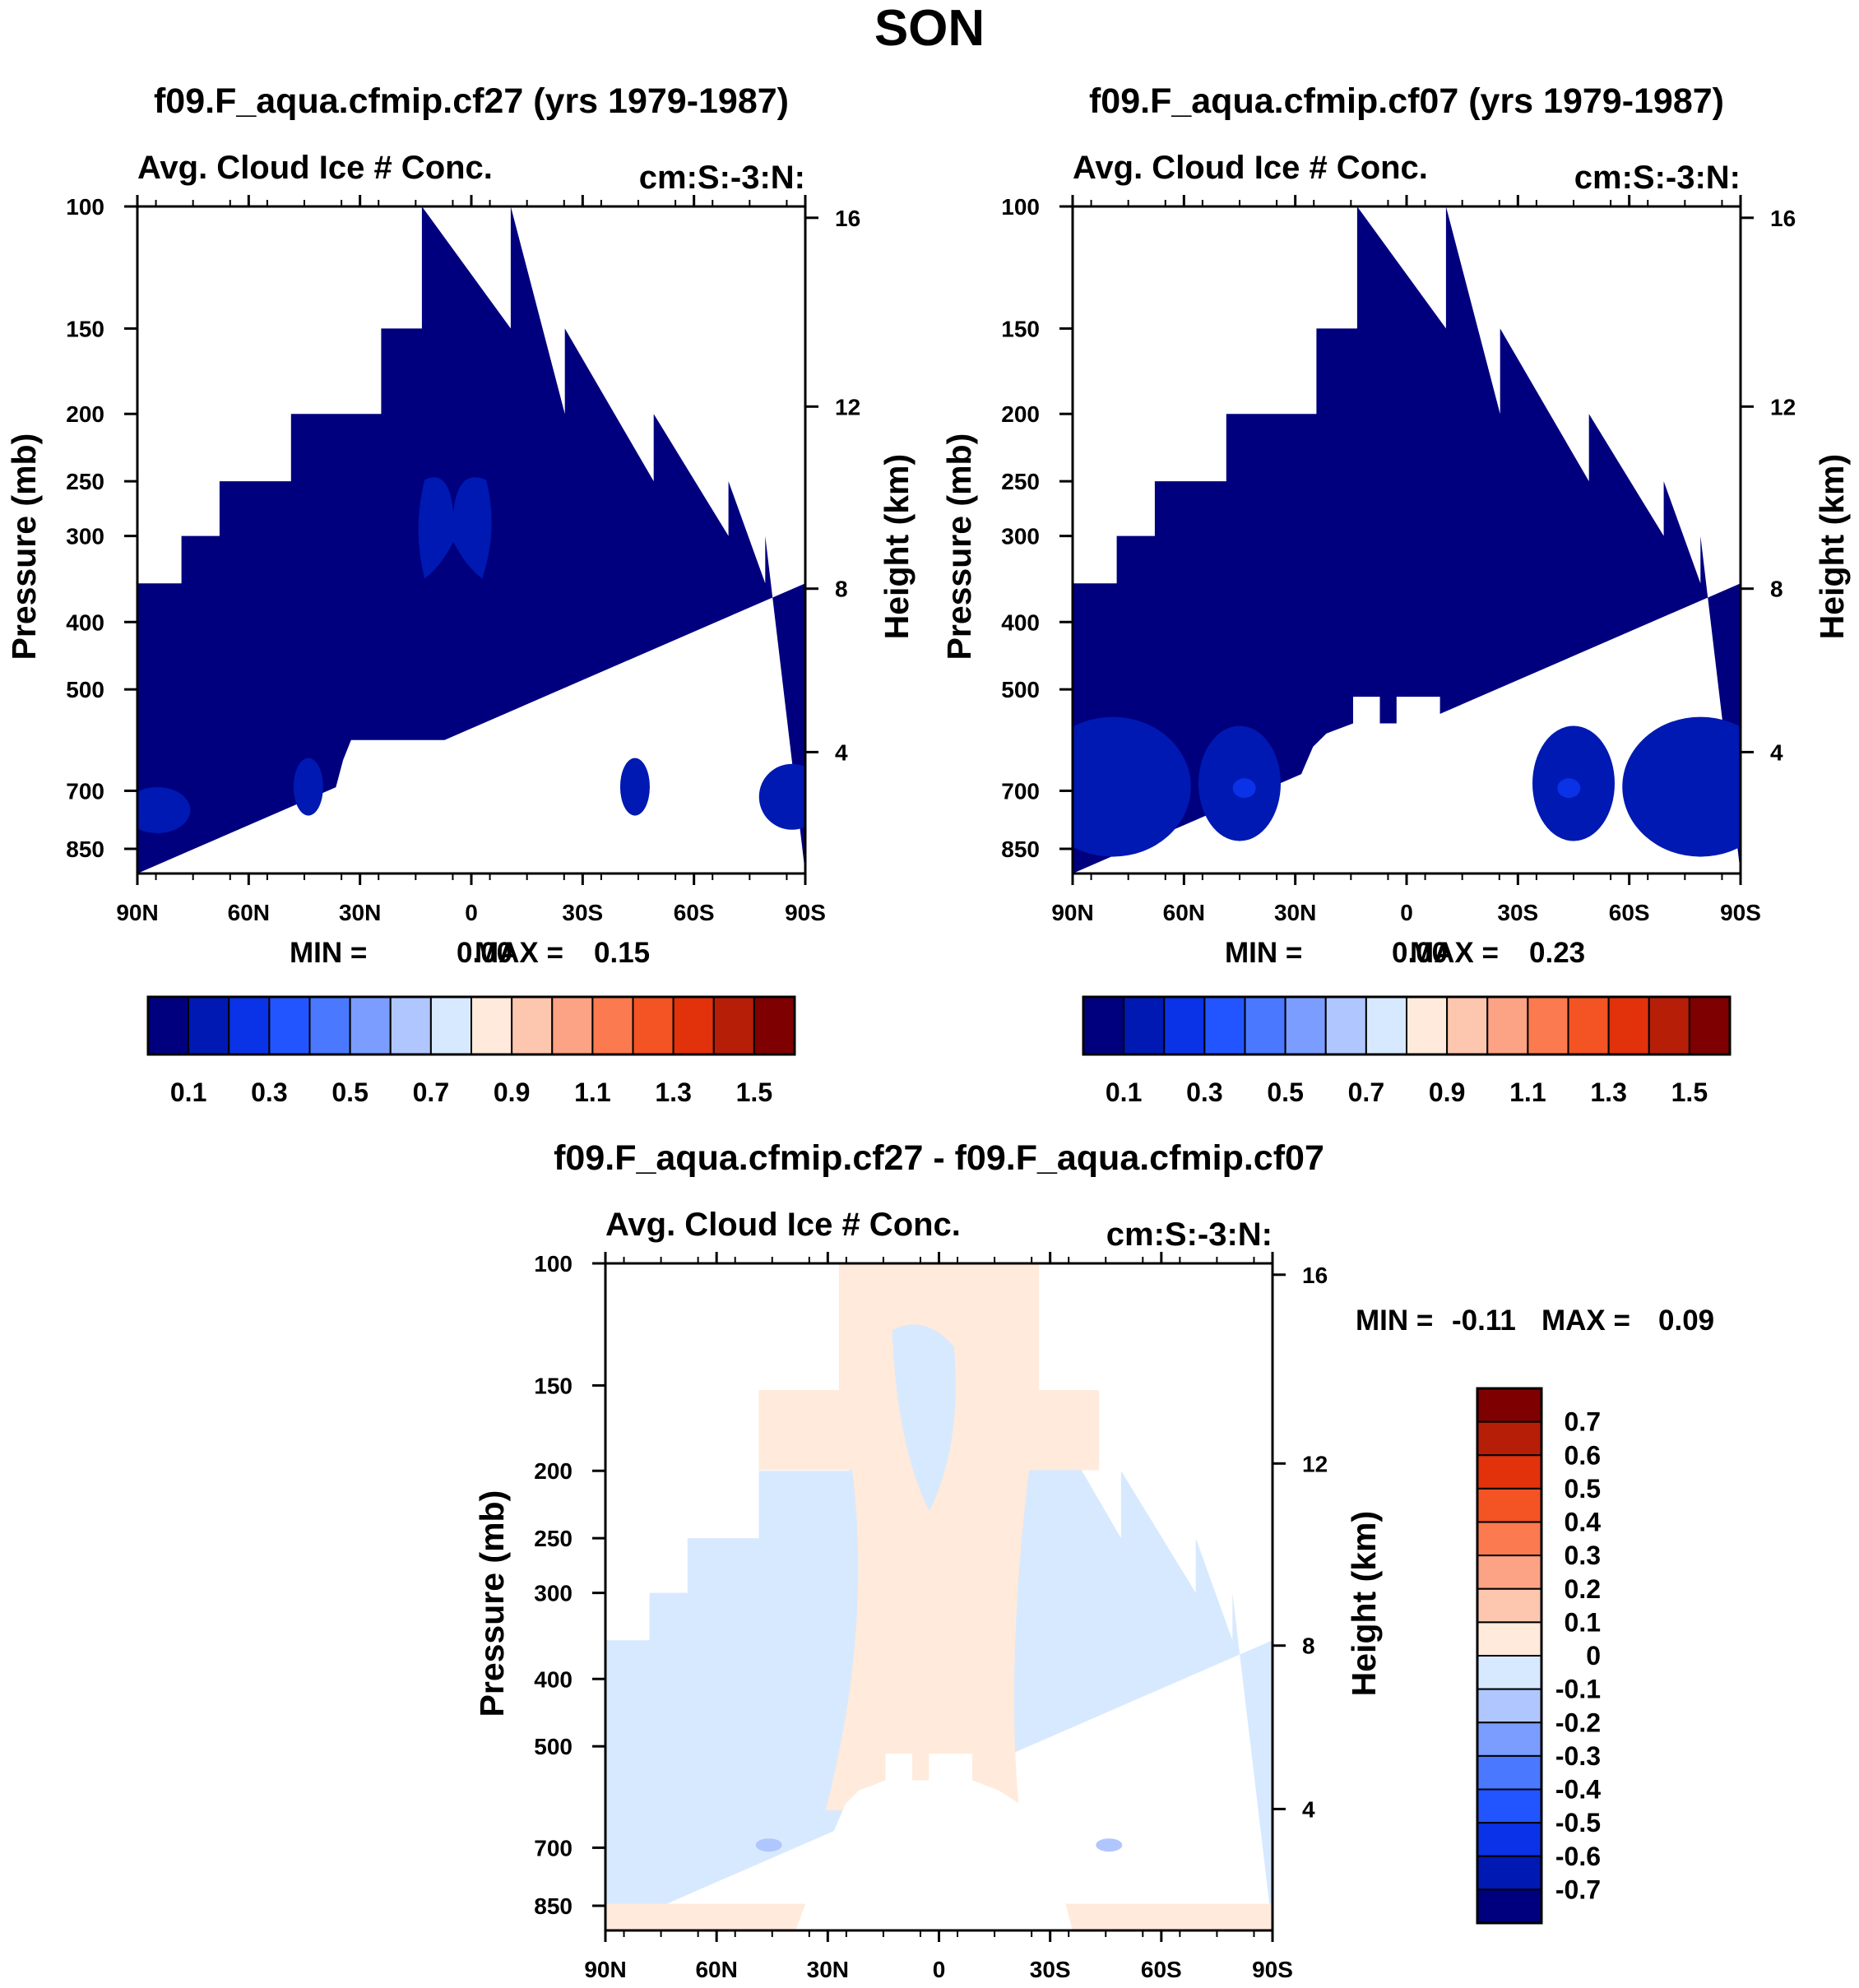  What do you see at coordinates (249, 913) in the screenshot?
I see `x-tick-label: 60N` at bounding box center [249, 913].